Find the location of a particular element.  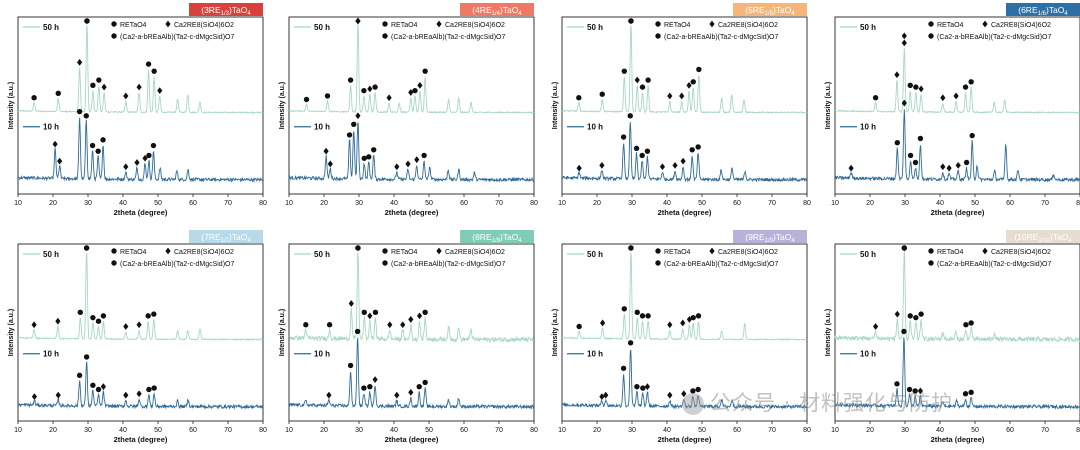

x-tick-label: 20 is located at coordinates (597, 430).